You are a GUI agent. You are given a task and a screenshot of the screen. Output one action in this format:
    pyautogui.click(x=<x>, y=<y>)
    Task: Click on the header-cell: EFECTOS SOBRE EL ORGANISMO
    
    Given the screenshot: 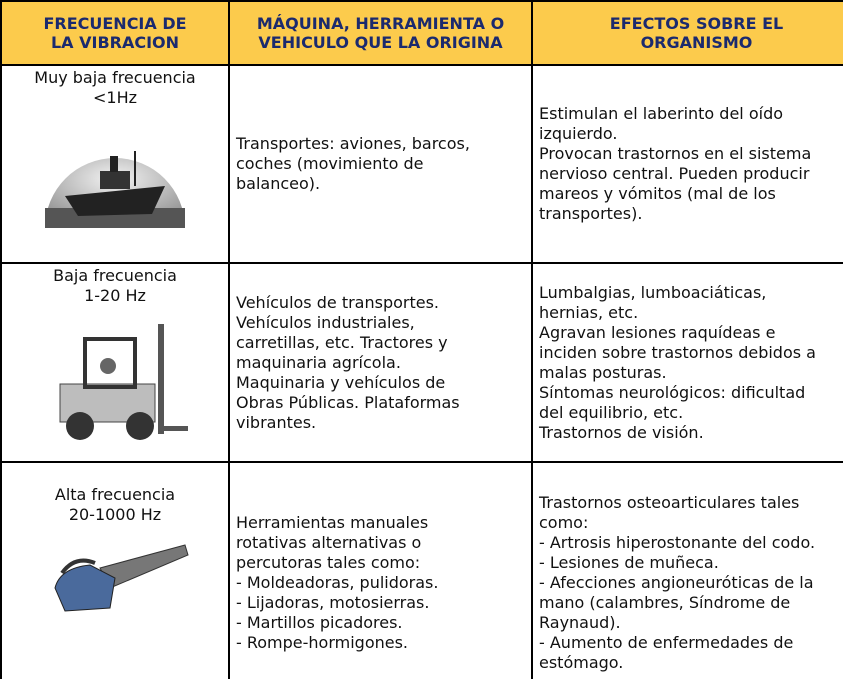 What is the action you would take?
    pyautogui.click(x=687, y=33)
    